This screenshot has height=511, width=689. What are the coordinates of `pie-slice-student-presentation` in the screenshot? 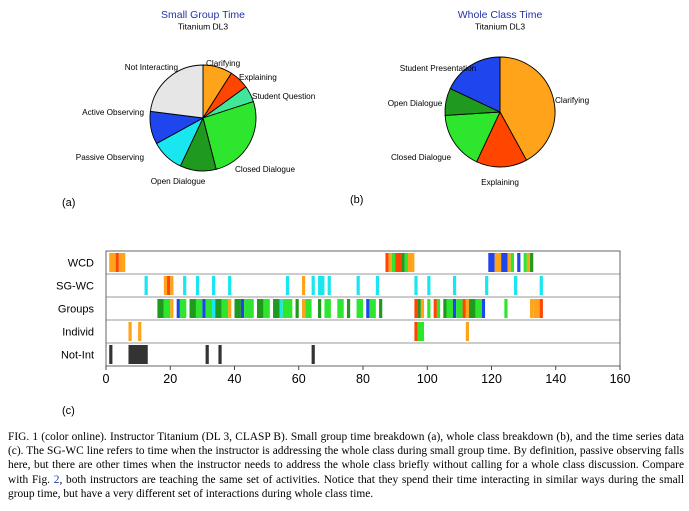 It's located at (475, 84).